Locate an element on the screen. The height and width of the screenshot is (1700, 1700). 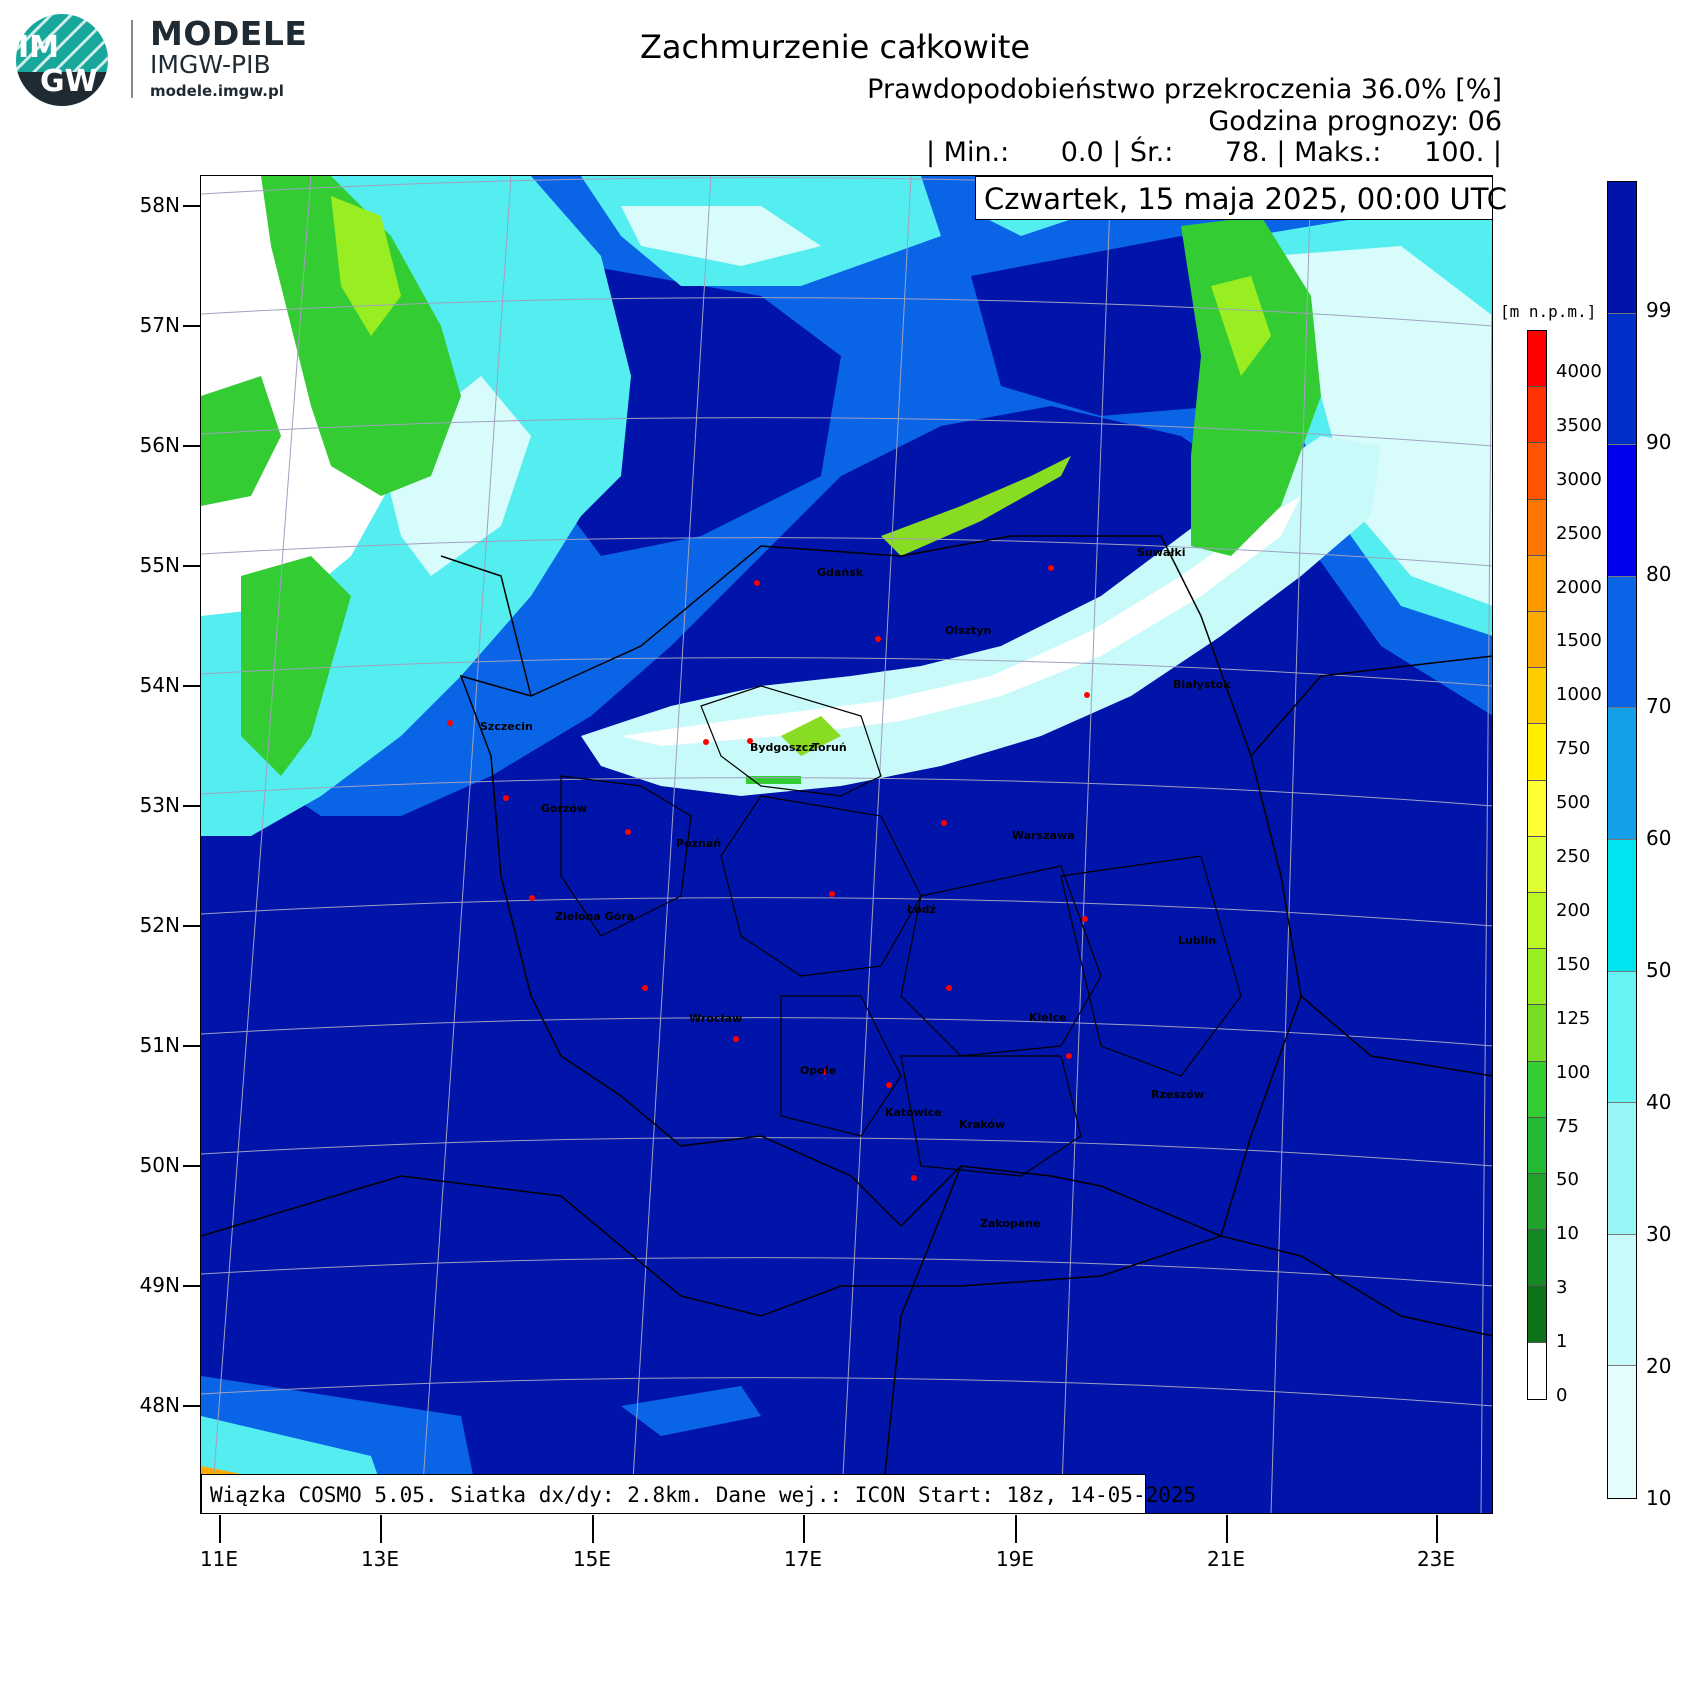
terrain-legend-label: 100 is located at coordinates (1573, 1072).